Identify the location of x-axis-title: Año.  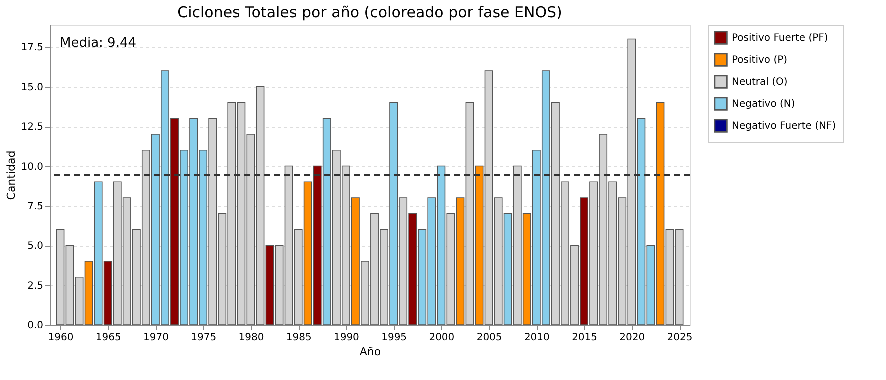
(371, 352).